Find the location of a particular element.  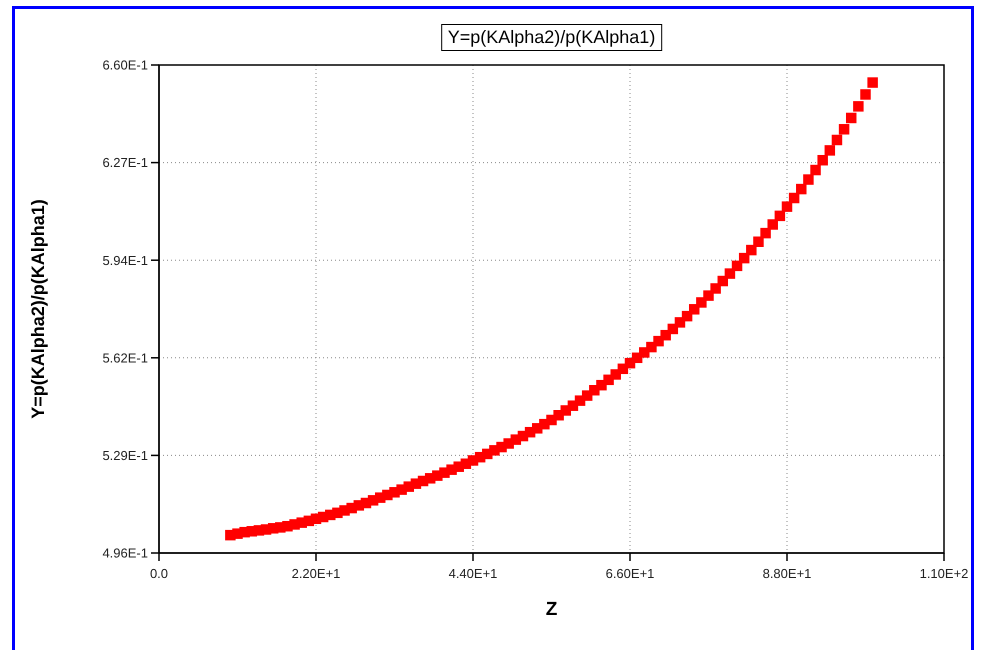

y-tick-label: 5.62E-1 is located at coordinates (125, 358).